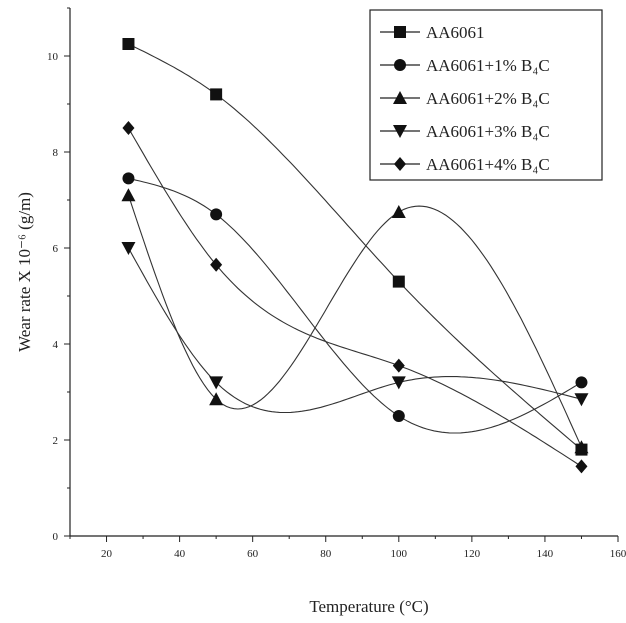  Describe the element at coordinates (56, 441) in the screenshot. I see `y-tick-label: 2` at that location.